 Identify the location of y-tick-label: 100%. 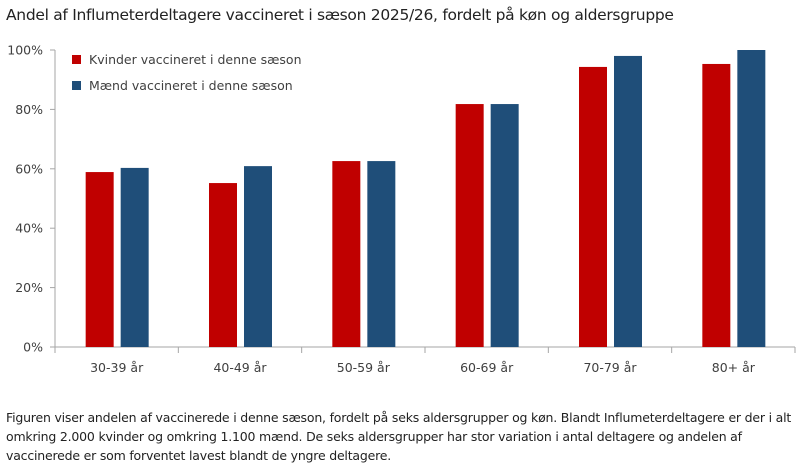
(25, 50).